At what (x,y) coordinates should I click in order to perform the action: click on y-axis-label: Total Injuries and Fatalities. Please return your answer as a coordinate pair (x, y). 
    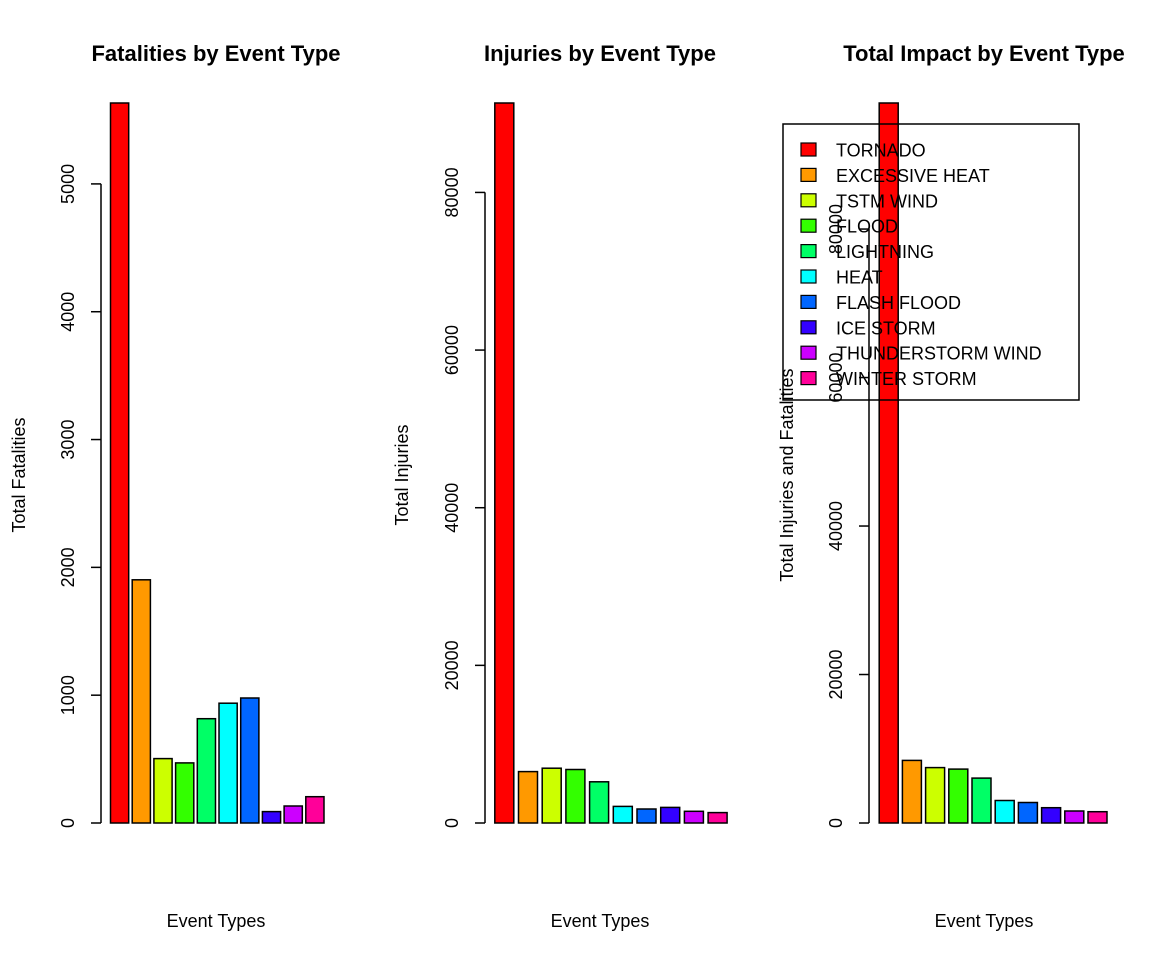
    Looking at the image, I should click on (787, 474).